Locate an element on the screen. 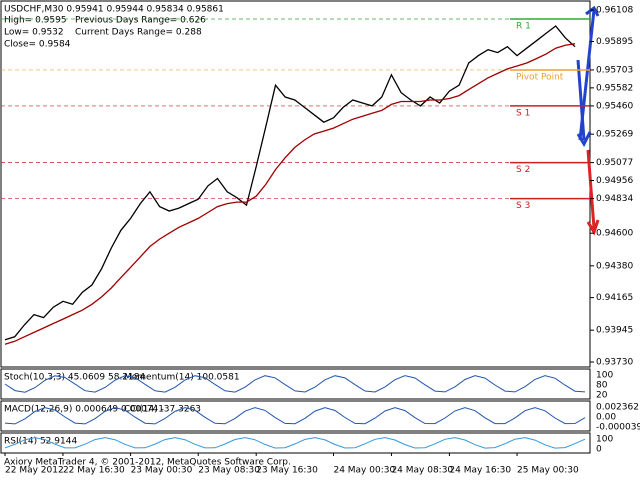 The image size is (640, 480). y-tick-label: 0.95582 is located at coordinates (614, 88).